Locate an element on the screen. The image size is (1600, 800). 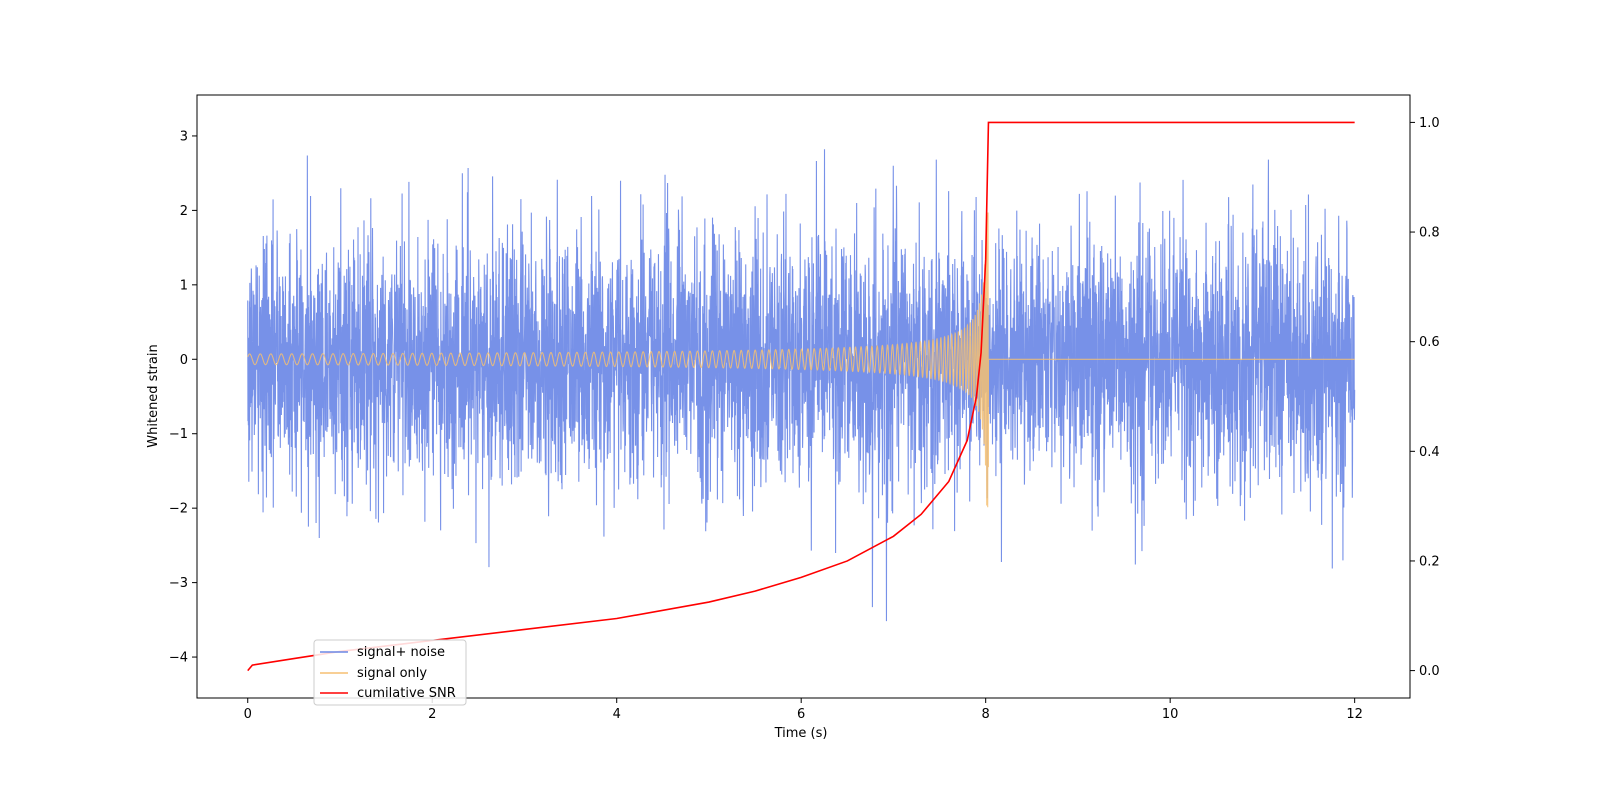
y-tick-label: 2 is located at coordinates (184, 211).